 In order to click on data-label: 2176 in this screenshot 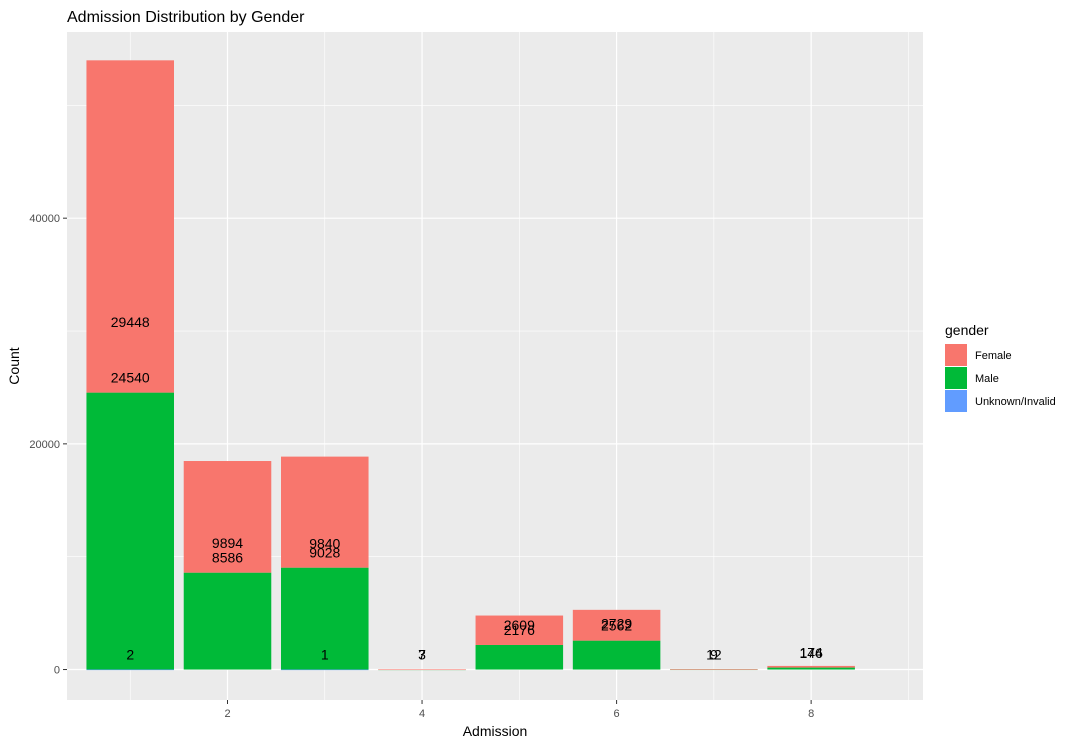, I will do `click(519, 630)`.